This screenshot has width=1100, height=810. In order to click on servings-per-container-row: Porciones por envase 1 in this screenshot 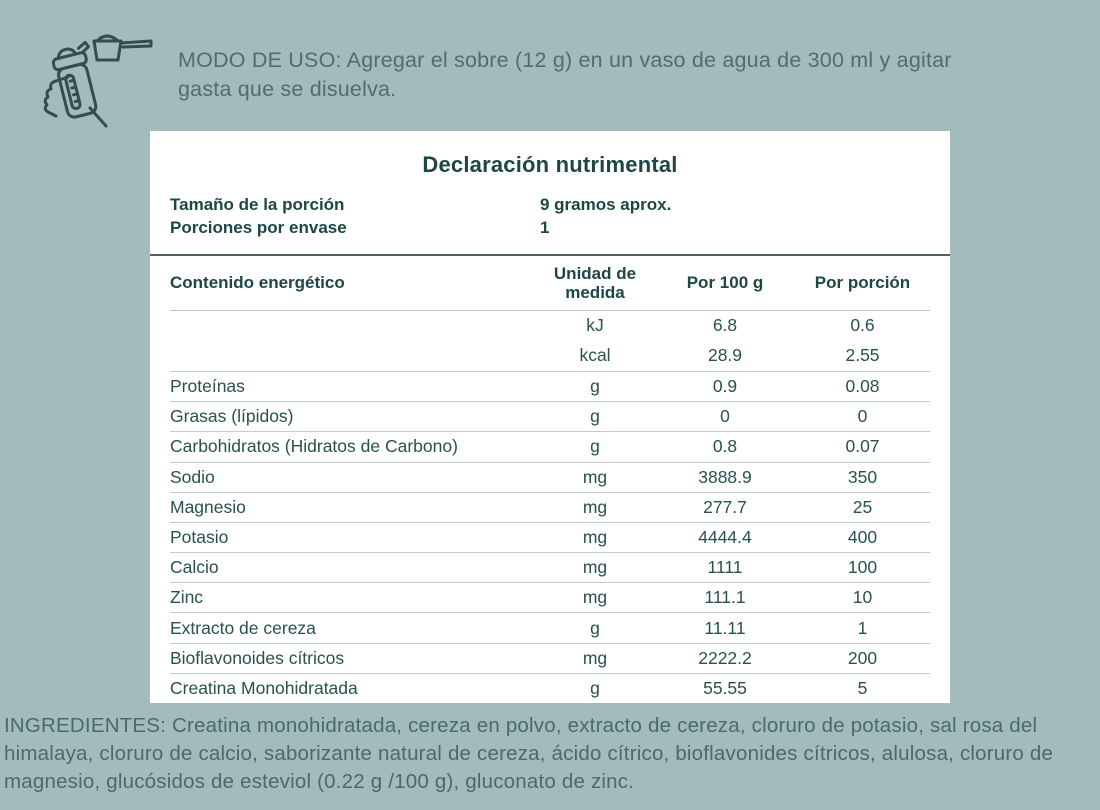, I will do `click(550, 227)`.